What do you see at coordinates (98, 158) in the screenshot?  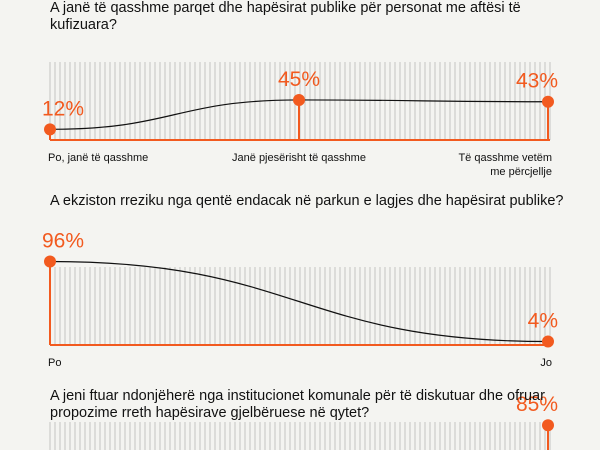 I see `category-label: Po, janë të qasshme` at bounding box center [98, 158].